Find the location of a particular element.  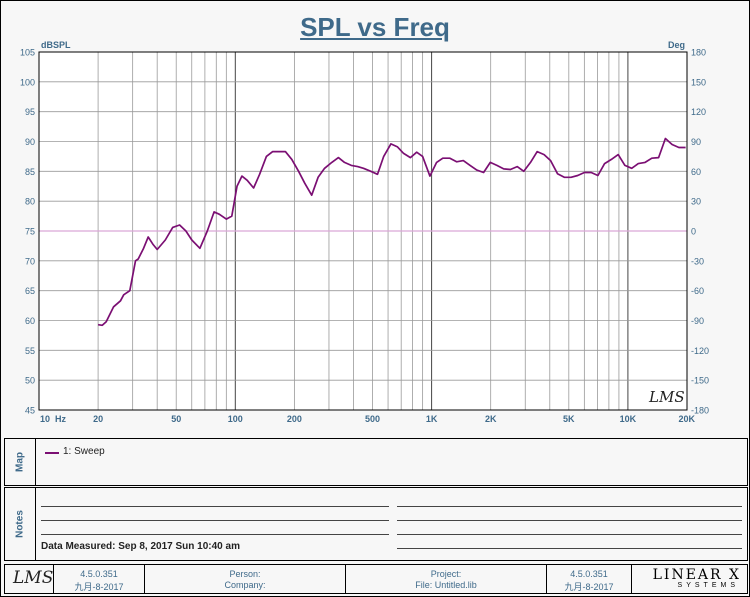

y-tick-label: 55 is located at coordinates (30, 351).